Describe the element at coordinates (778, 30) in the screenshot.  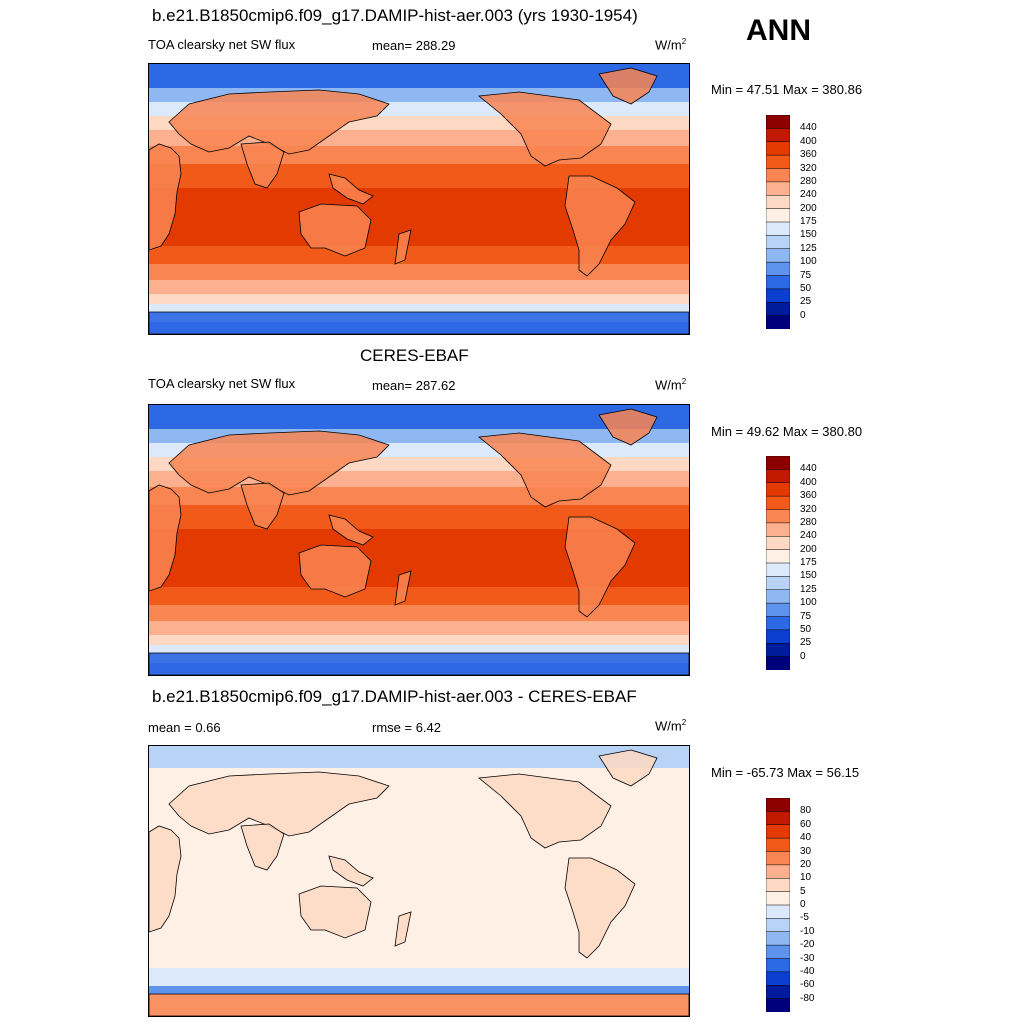
I see `season-label: ANN` at that location.